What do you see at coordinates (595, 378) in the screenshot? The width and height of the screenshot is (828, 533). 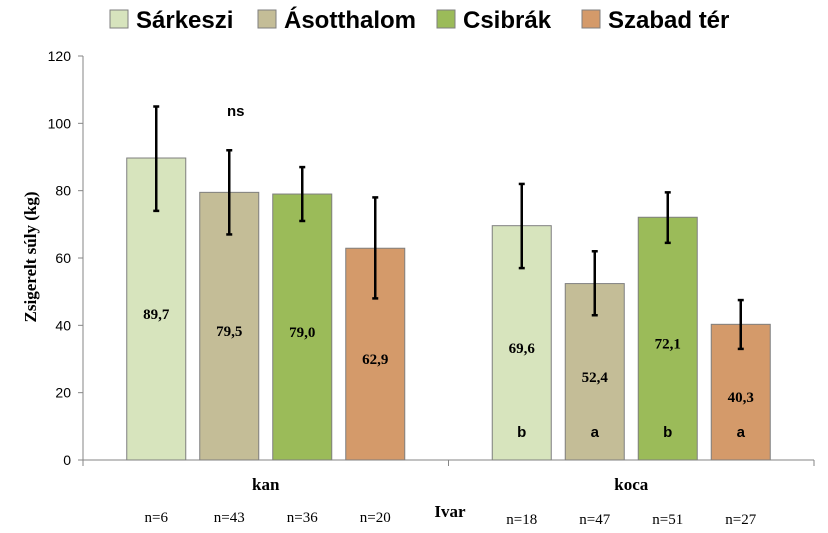 I see `data-label: 52,4` at bounding box center [595, 378].